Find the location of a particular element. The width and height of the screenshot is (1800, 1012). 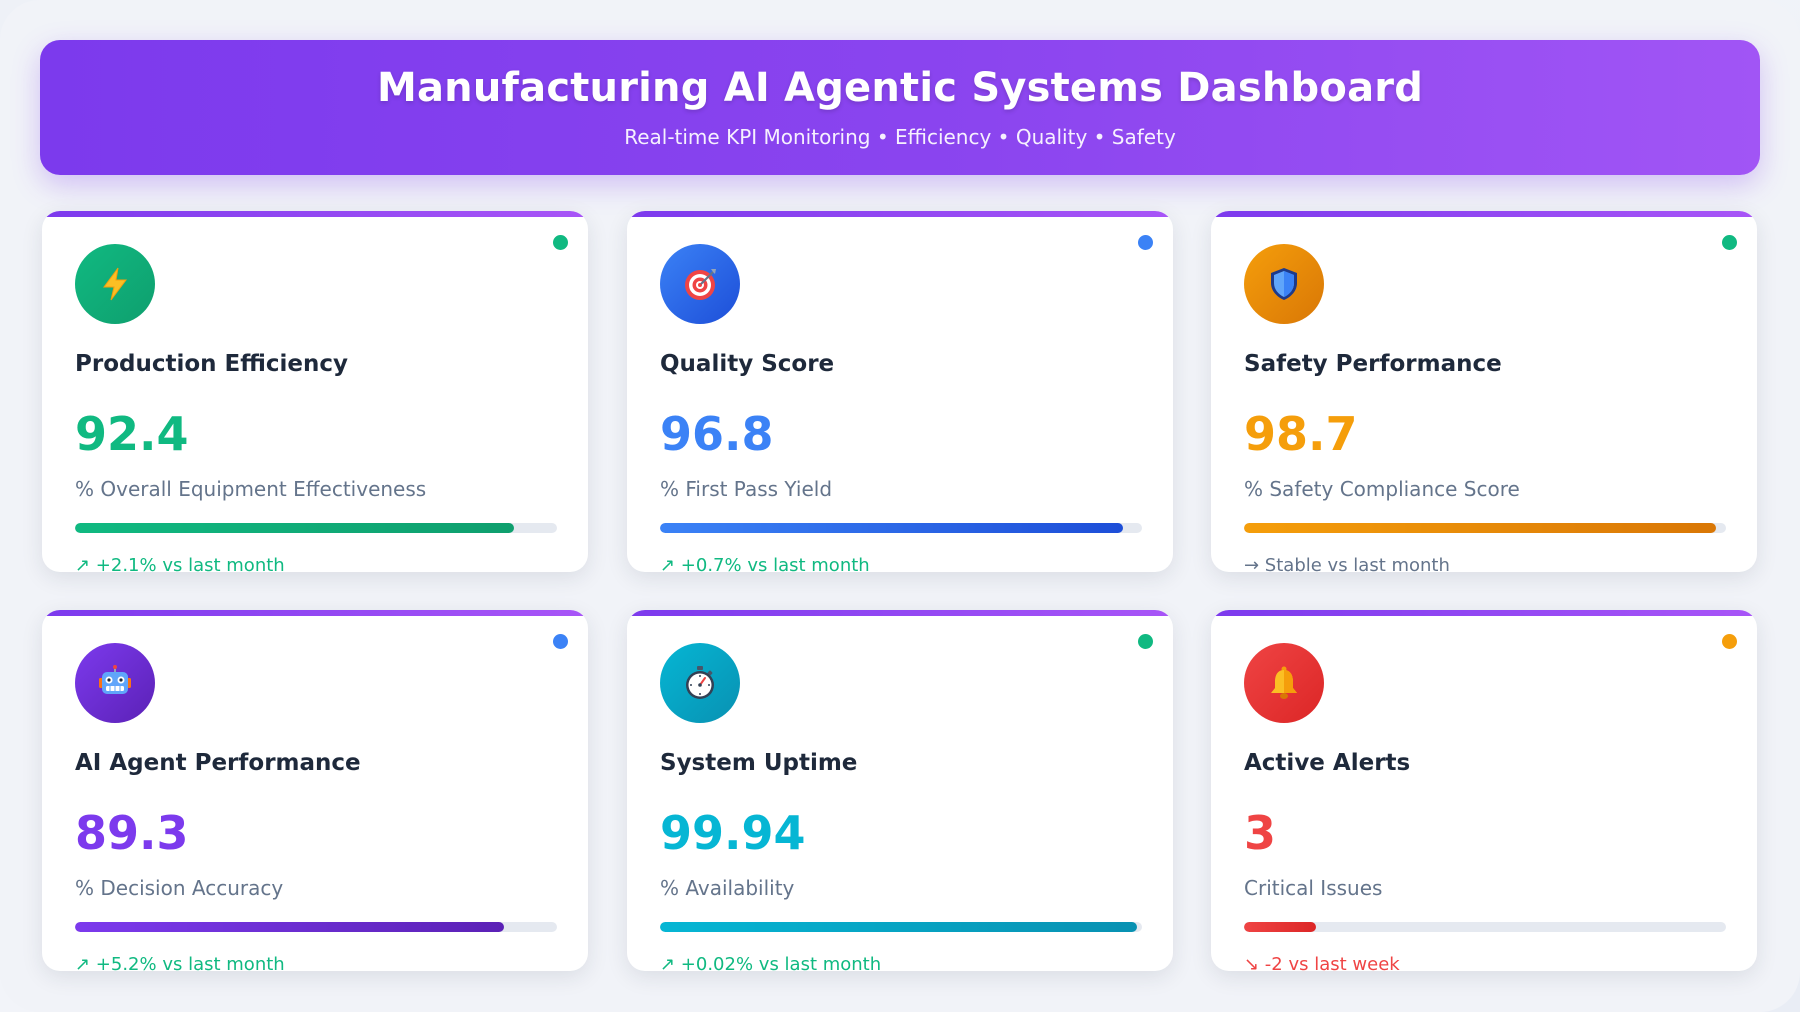

kpi-value: 99.94 is located at coordinates (733, 833).